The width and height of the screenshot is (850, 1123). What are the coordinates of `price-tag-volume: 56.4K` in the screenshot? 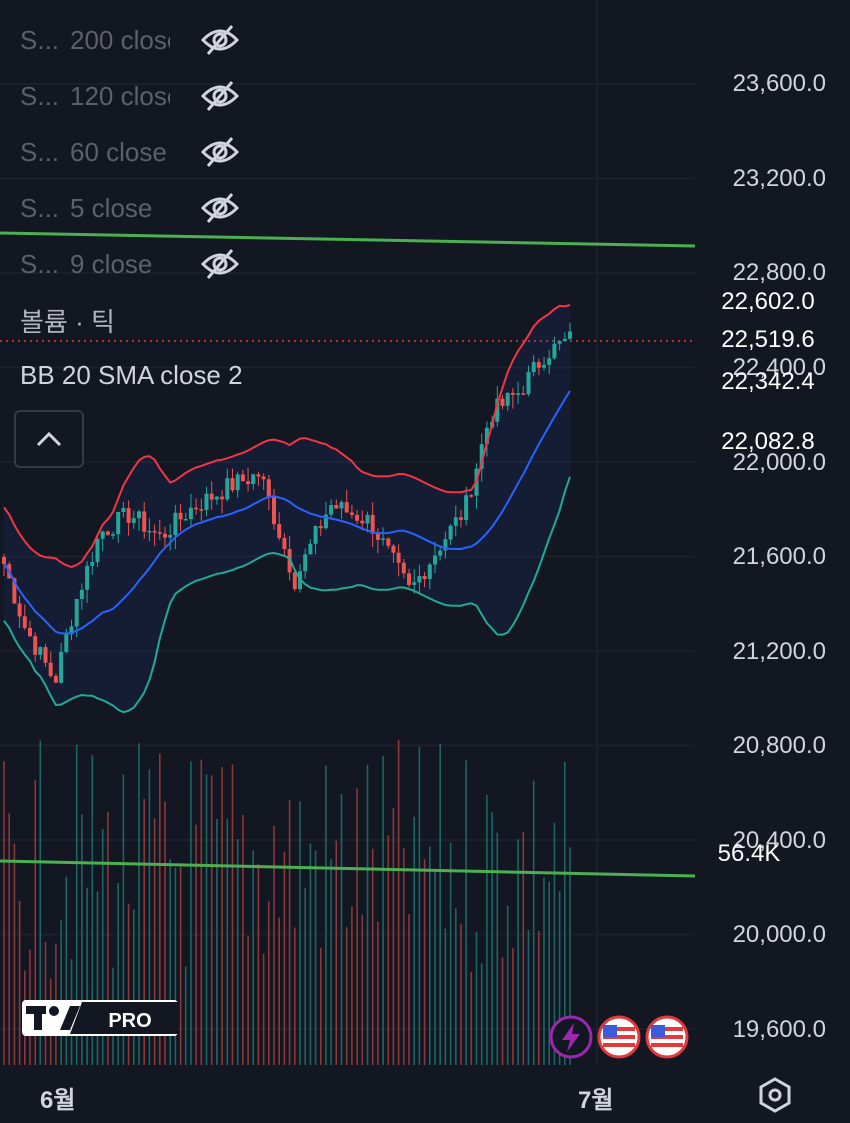 It's located at (749, 853).